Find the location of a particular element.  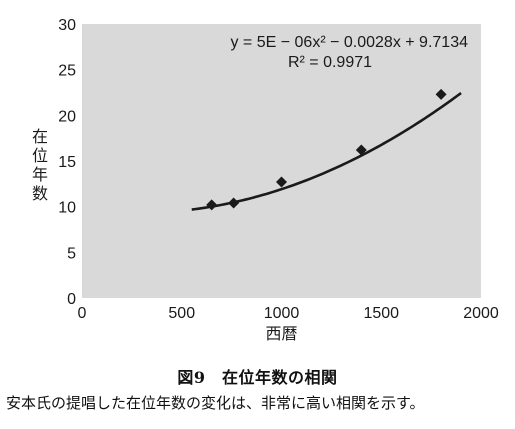

y-tick-label: 25 is located at coordinates (67, 71).